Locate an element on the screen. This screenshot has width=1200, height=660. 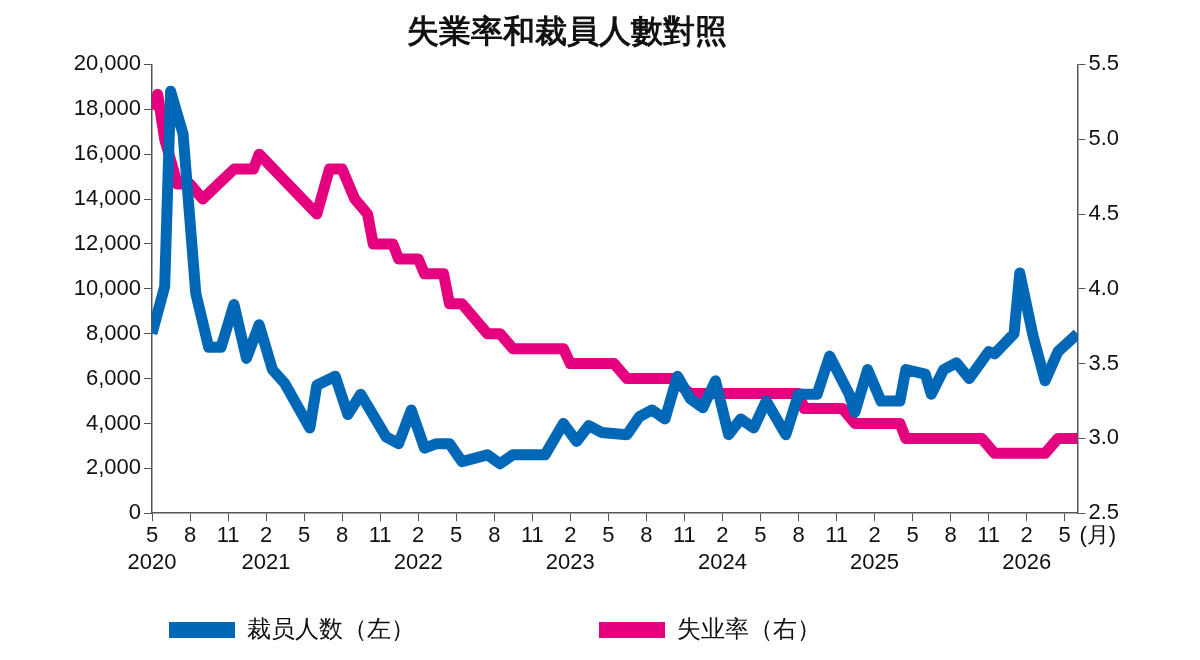
y-tick-label: 10,000 is located at coordinates (107, 287).